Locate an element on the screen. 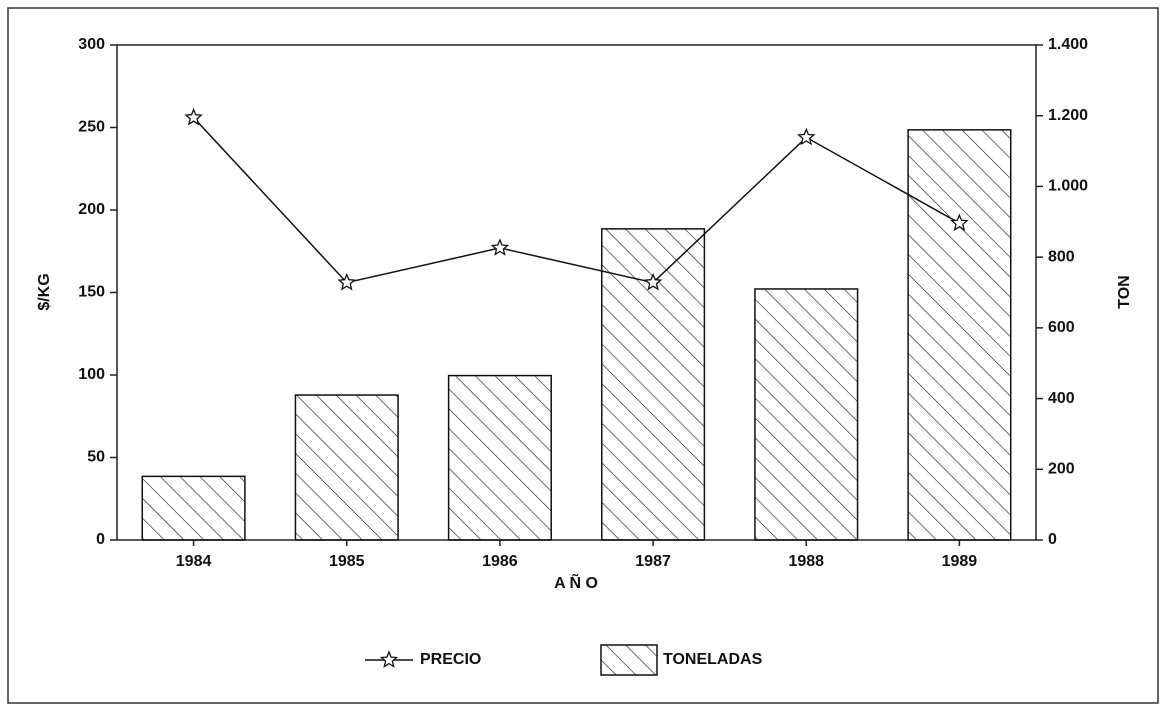 Image resolution: width=1167 pixels, height=711 pixels. y2-tick-label: 1.400 is located at coordinates (1068, 44).